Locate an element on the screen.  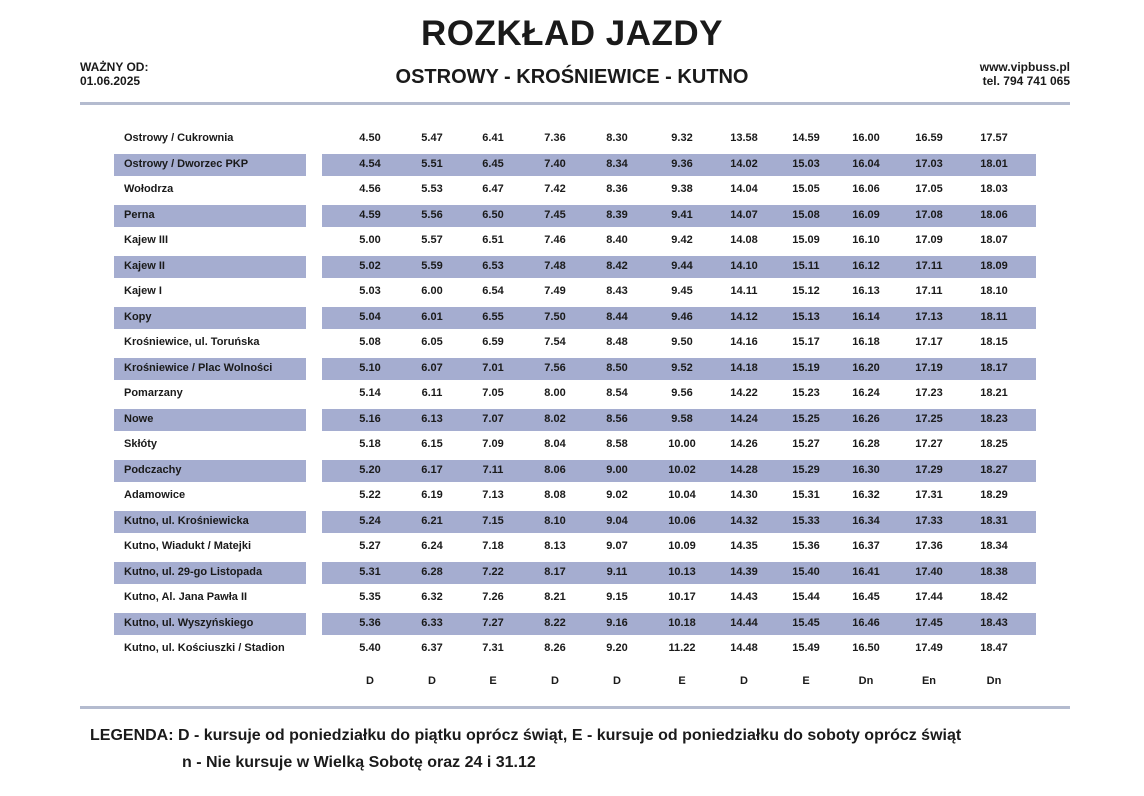
stop-name: Skłóty is located at coordinates (141, 444).